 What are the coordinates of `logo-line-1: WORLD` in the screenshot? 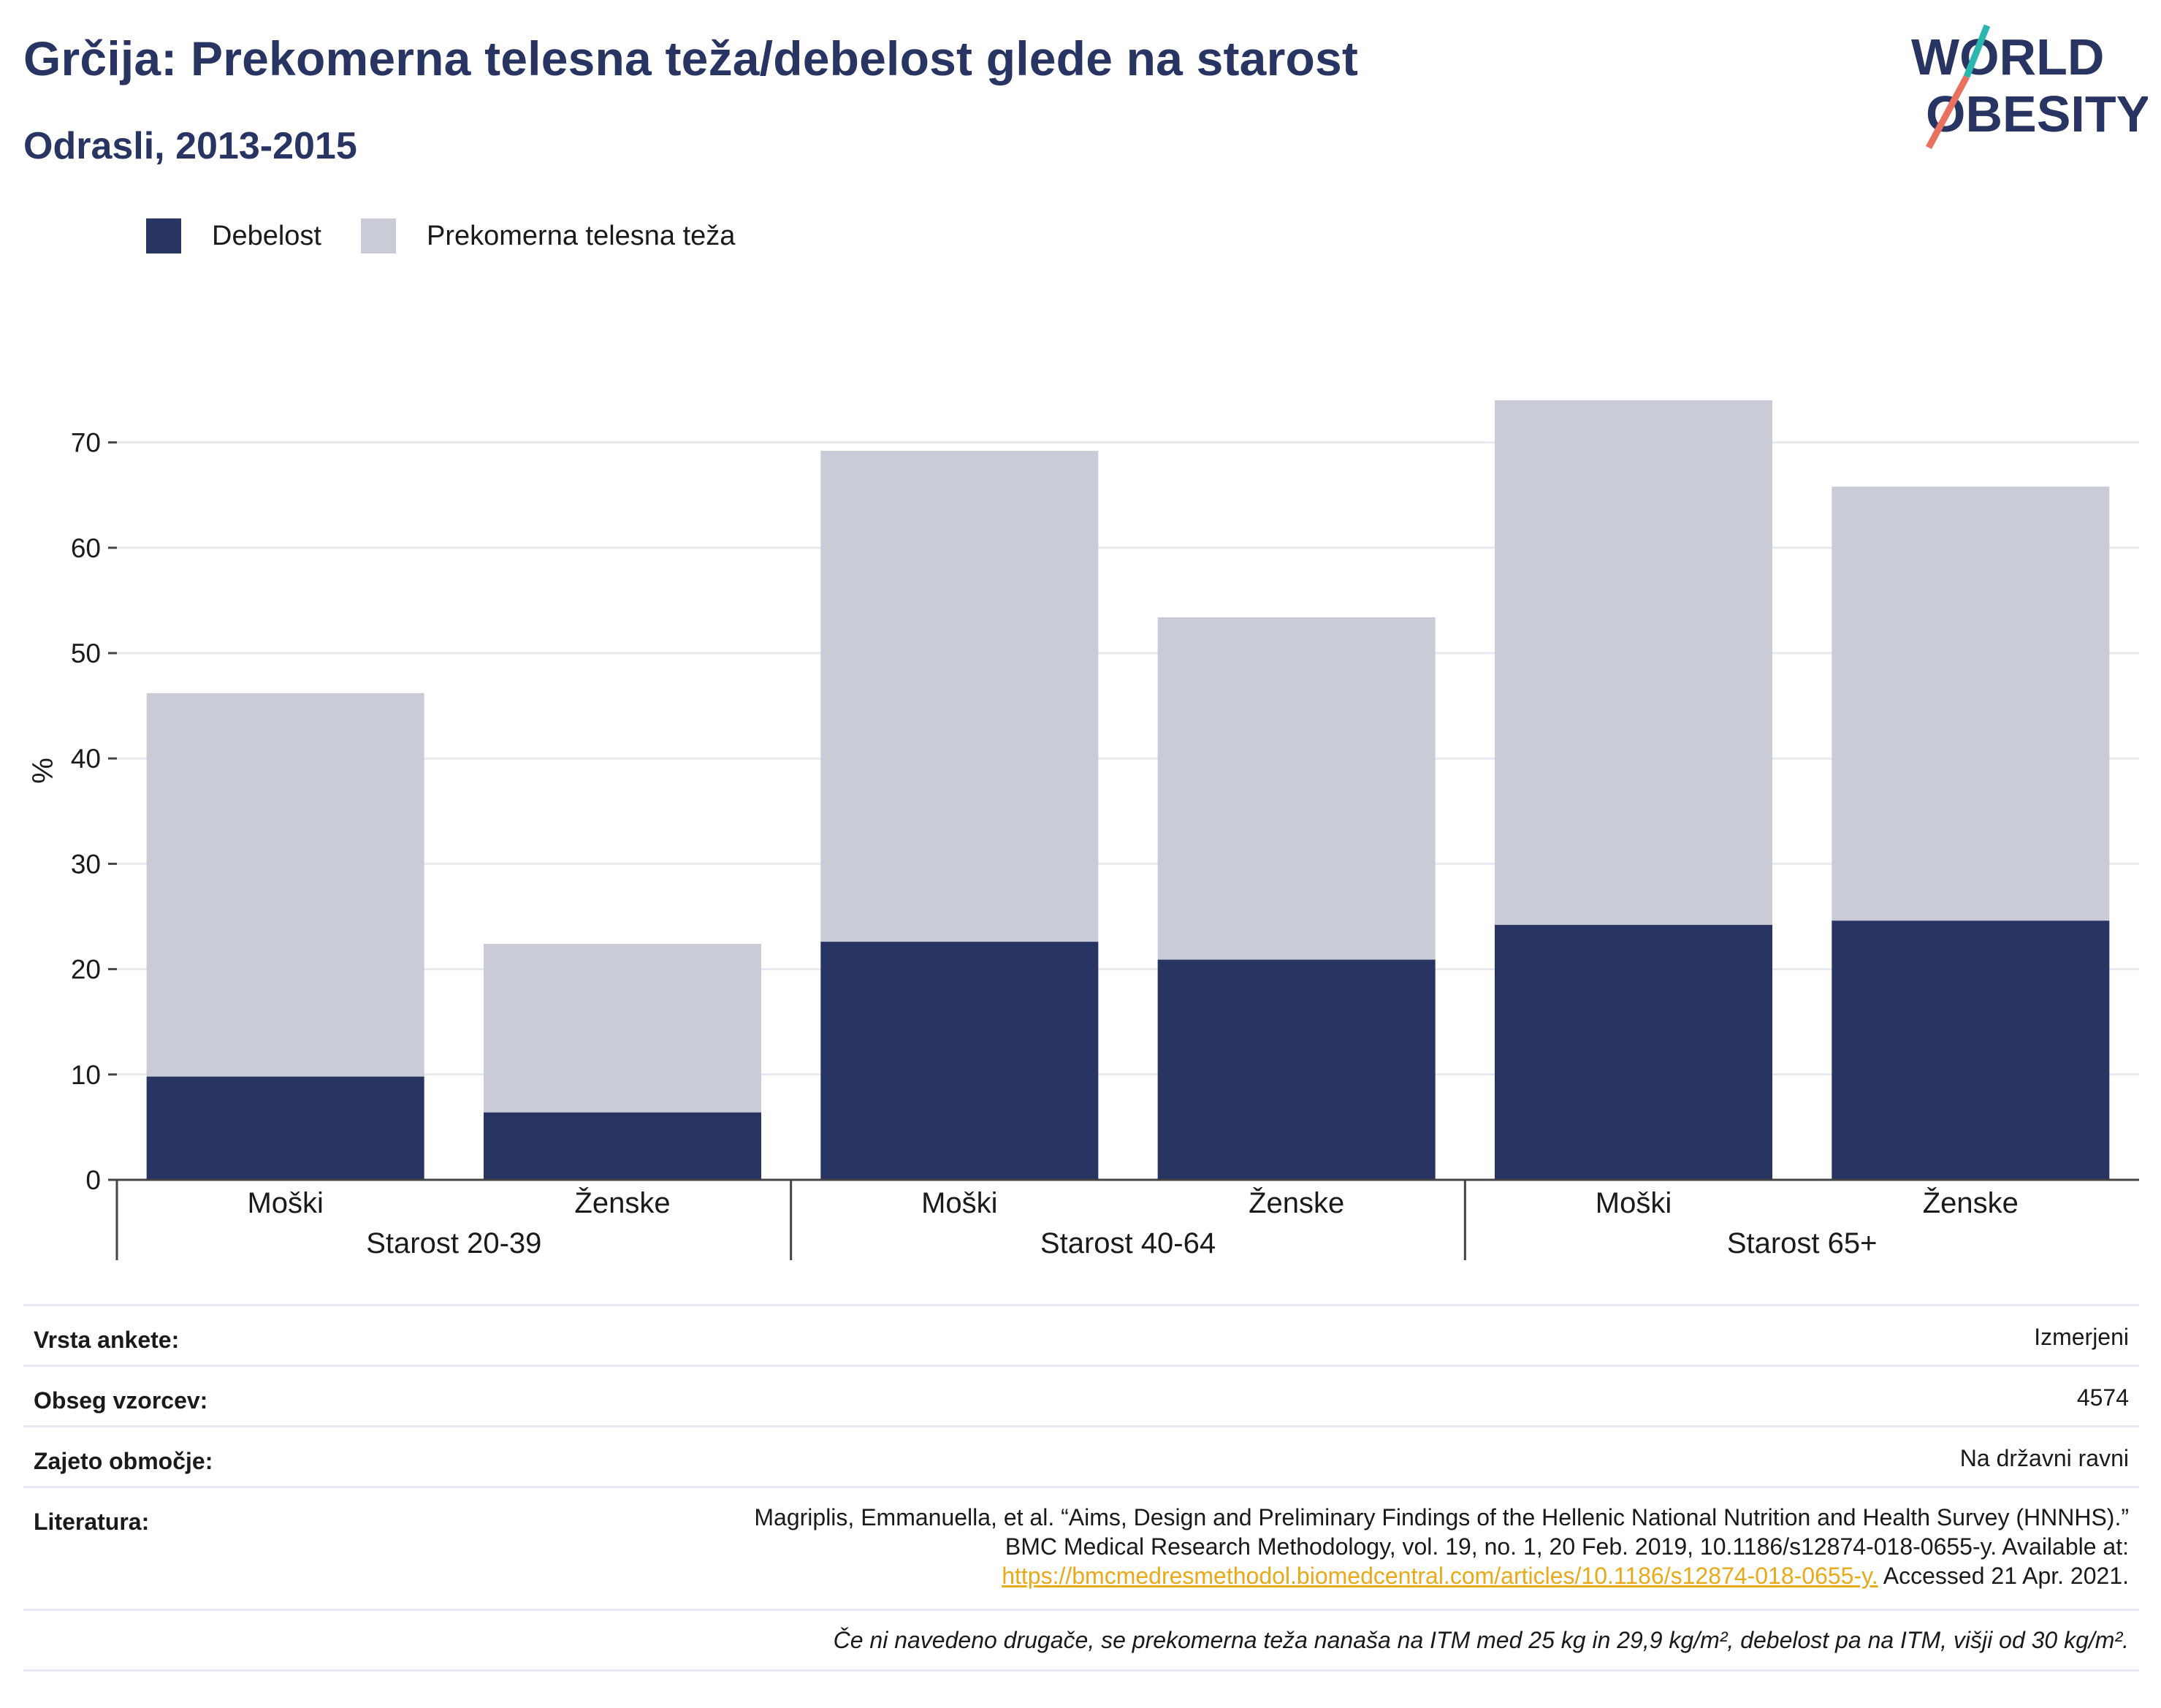 It's located at (2008, 56).